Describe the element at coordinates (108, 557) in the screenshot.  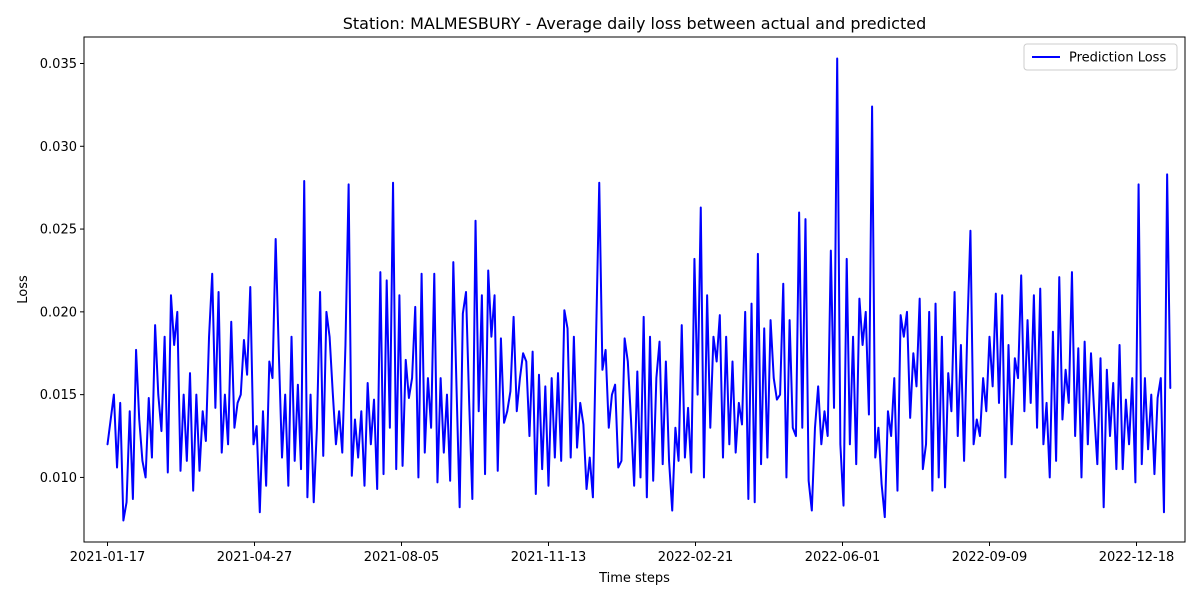
I see `x-tick-label: 2021-01-17` at that location.